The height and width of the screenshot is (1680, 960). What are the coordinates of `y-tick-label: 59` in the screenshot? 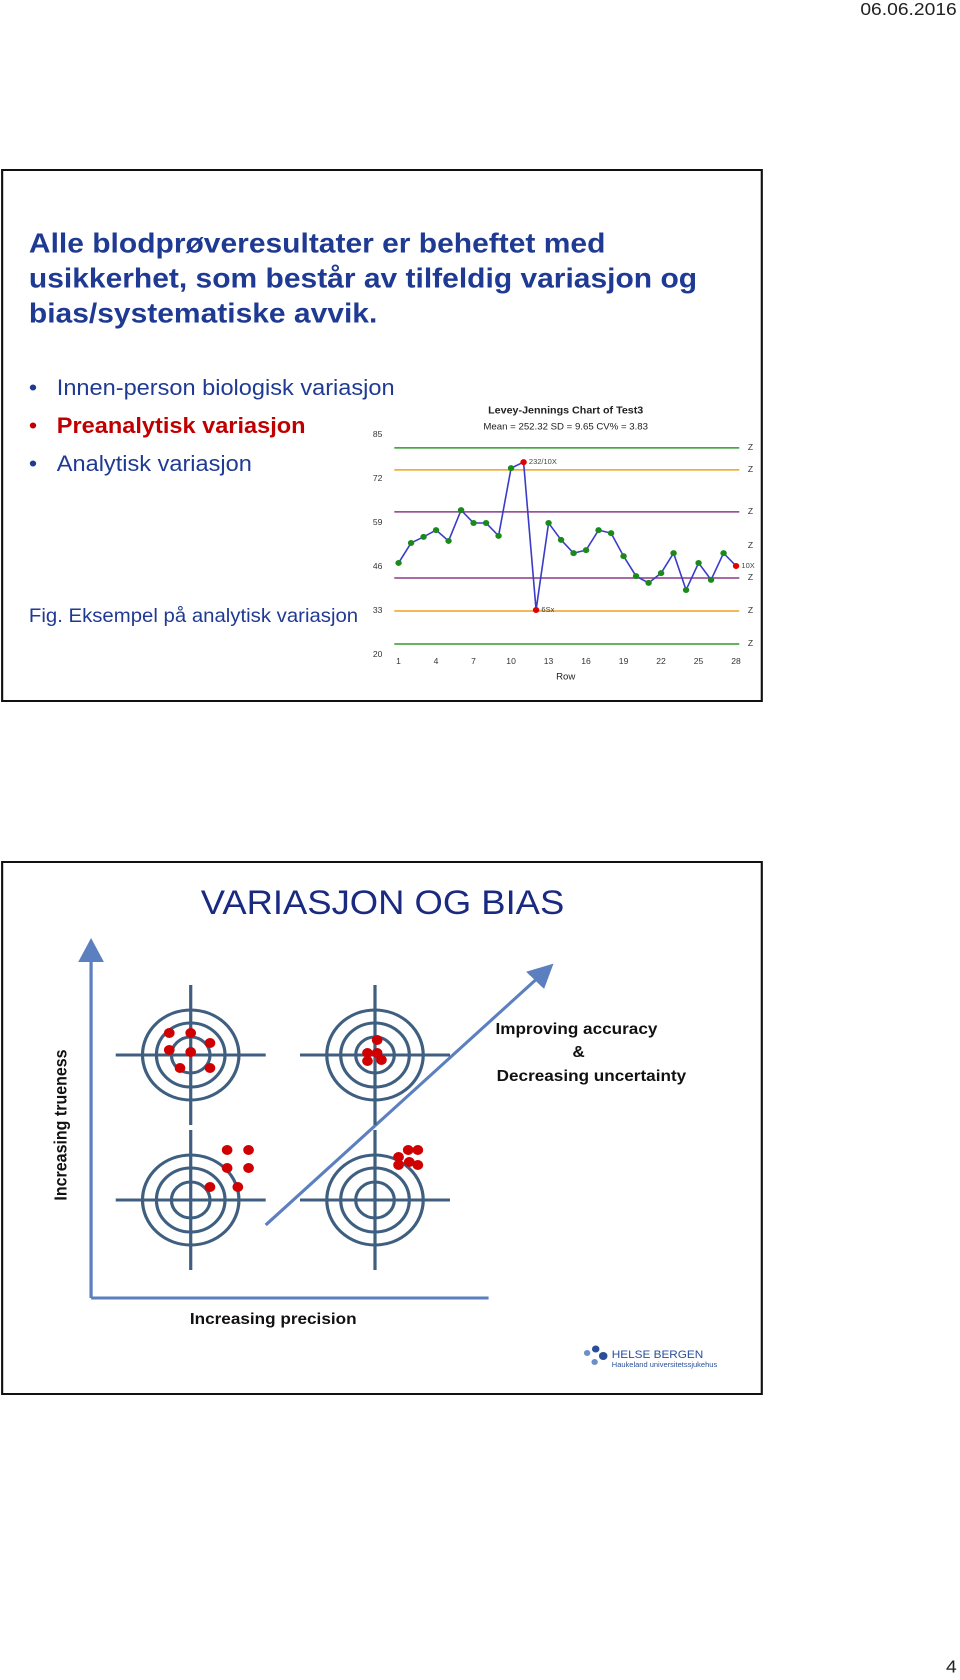 It's located at (378, 522).